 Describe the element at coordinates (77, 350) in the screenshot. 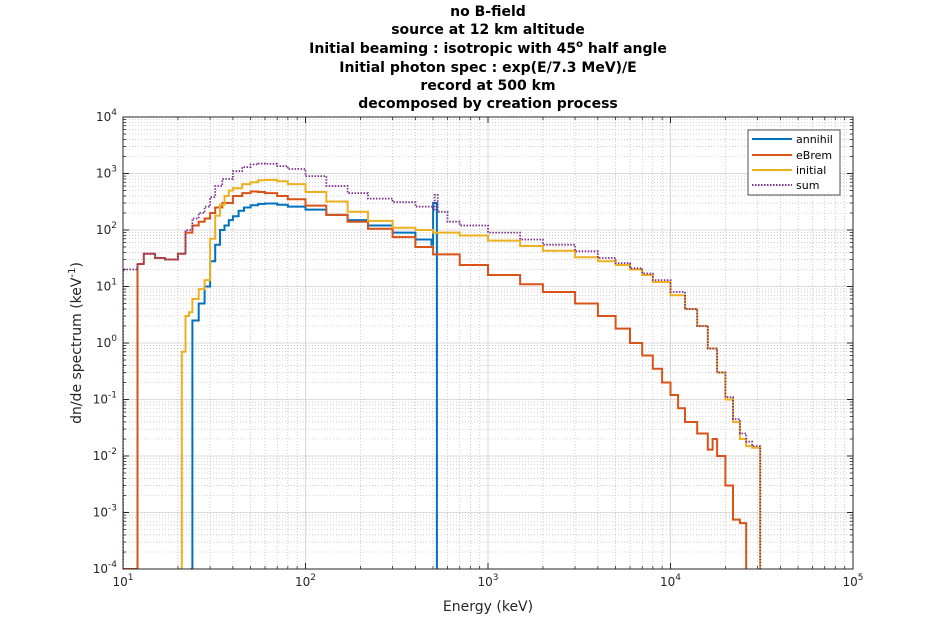

I see `y-axis-label-main: dn/de spectrum (keV` at that location.